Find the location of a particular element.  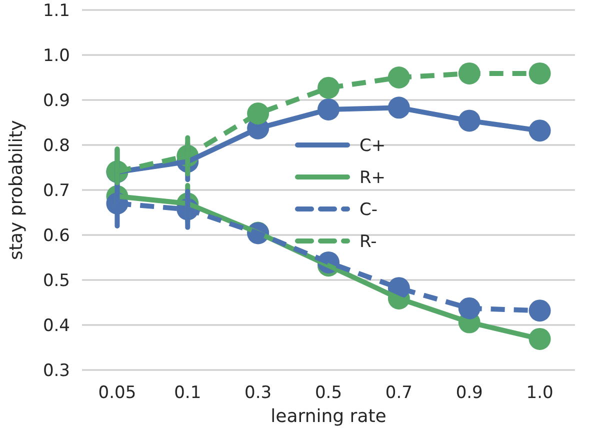

y-tick-label: 1.1 is located at coordinates (56, 10).